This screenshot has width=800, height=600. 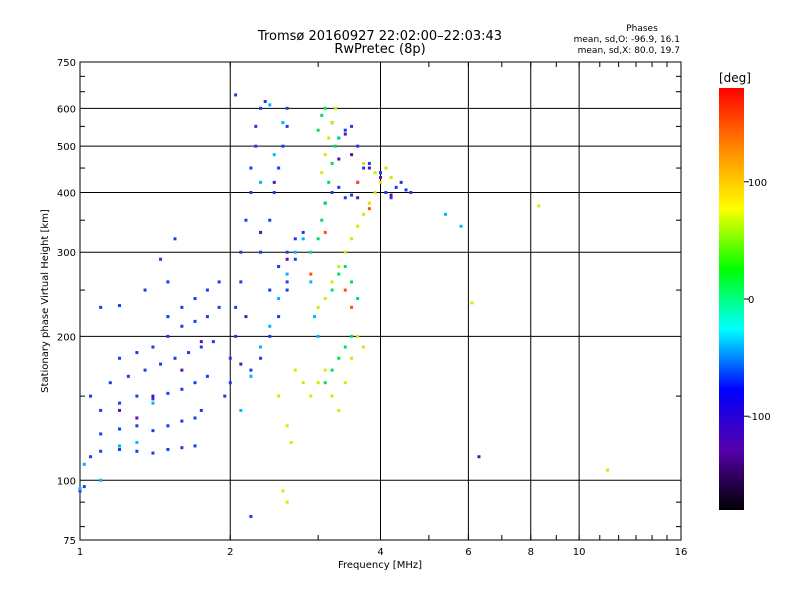 I want to click on x-axis-label: Frequency [MHz], so click(x=380, y=565).